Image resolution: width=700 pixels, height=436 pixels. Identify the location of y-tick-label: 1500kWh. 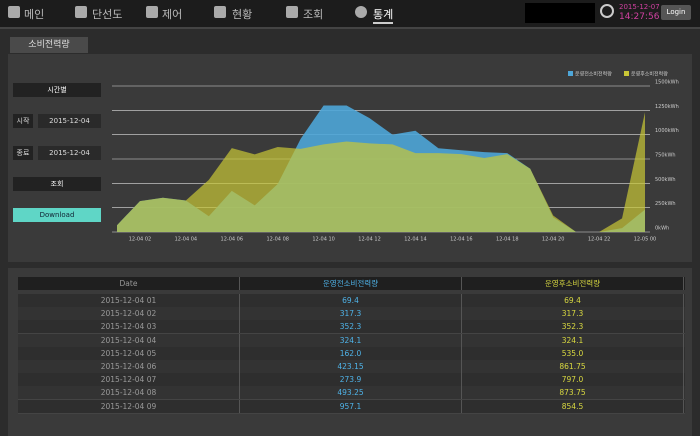
(667, 83).